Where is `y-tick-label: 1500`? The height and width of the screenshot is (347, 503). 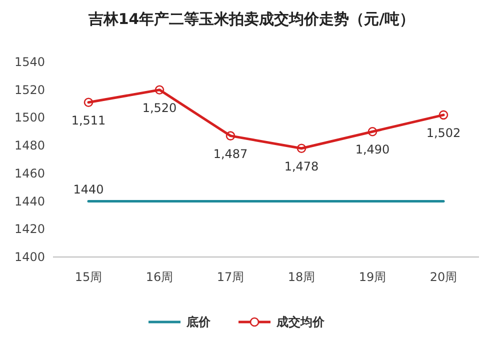 y-tick-label: 1500 is located at coordinates (29, 117).